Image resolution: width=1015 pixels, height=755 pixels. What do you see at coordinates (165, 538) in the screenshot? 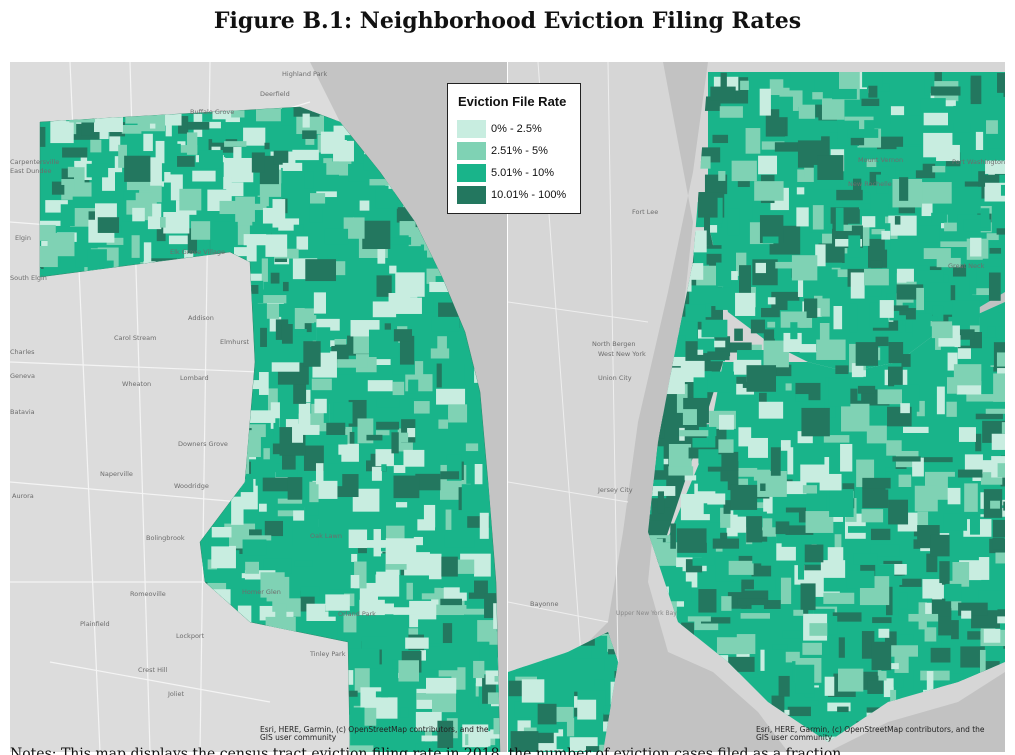
I see `place-label: Bolingbrook` at bounding box center [165, 538].